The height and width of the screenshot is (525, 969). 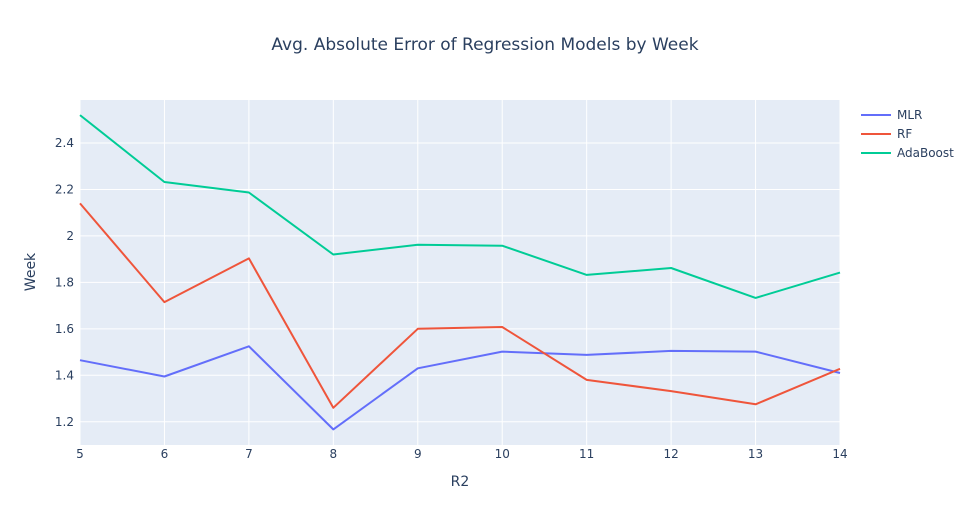 What do you see at coordinates (460, 482) in the screenshot?
I see `x-axis-title: R2` at bounding box center [460, 482].